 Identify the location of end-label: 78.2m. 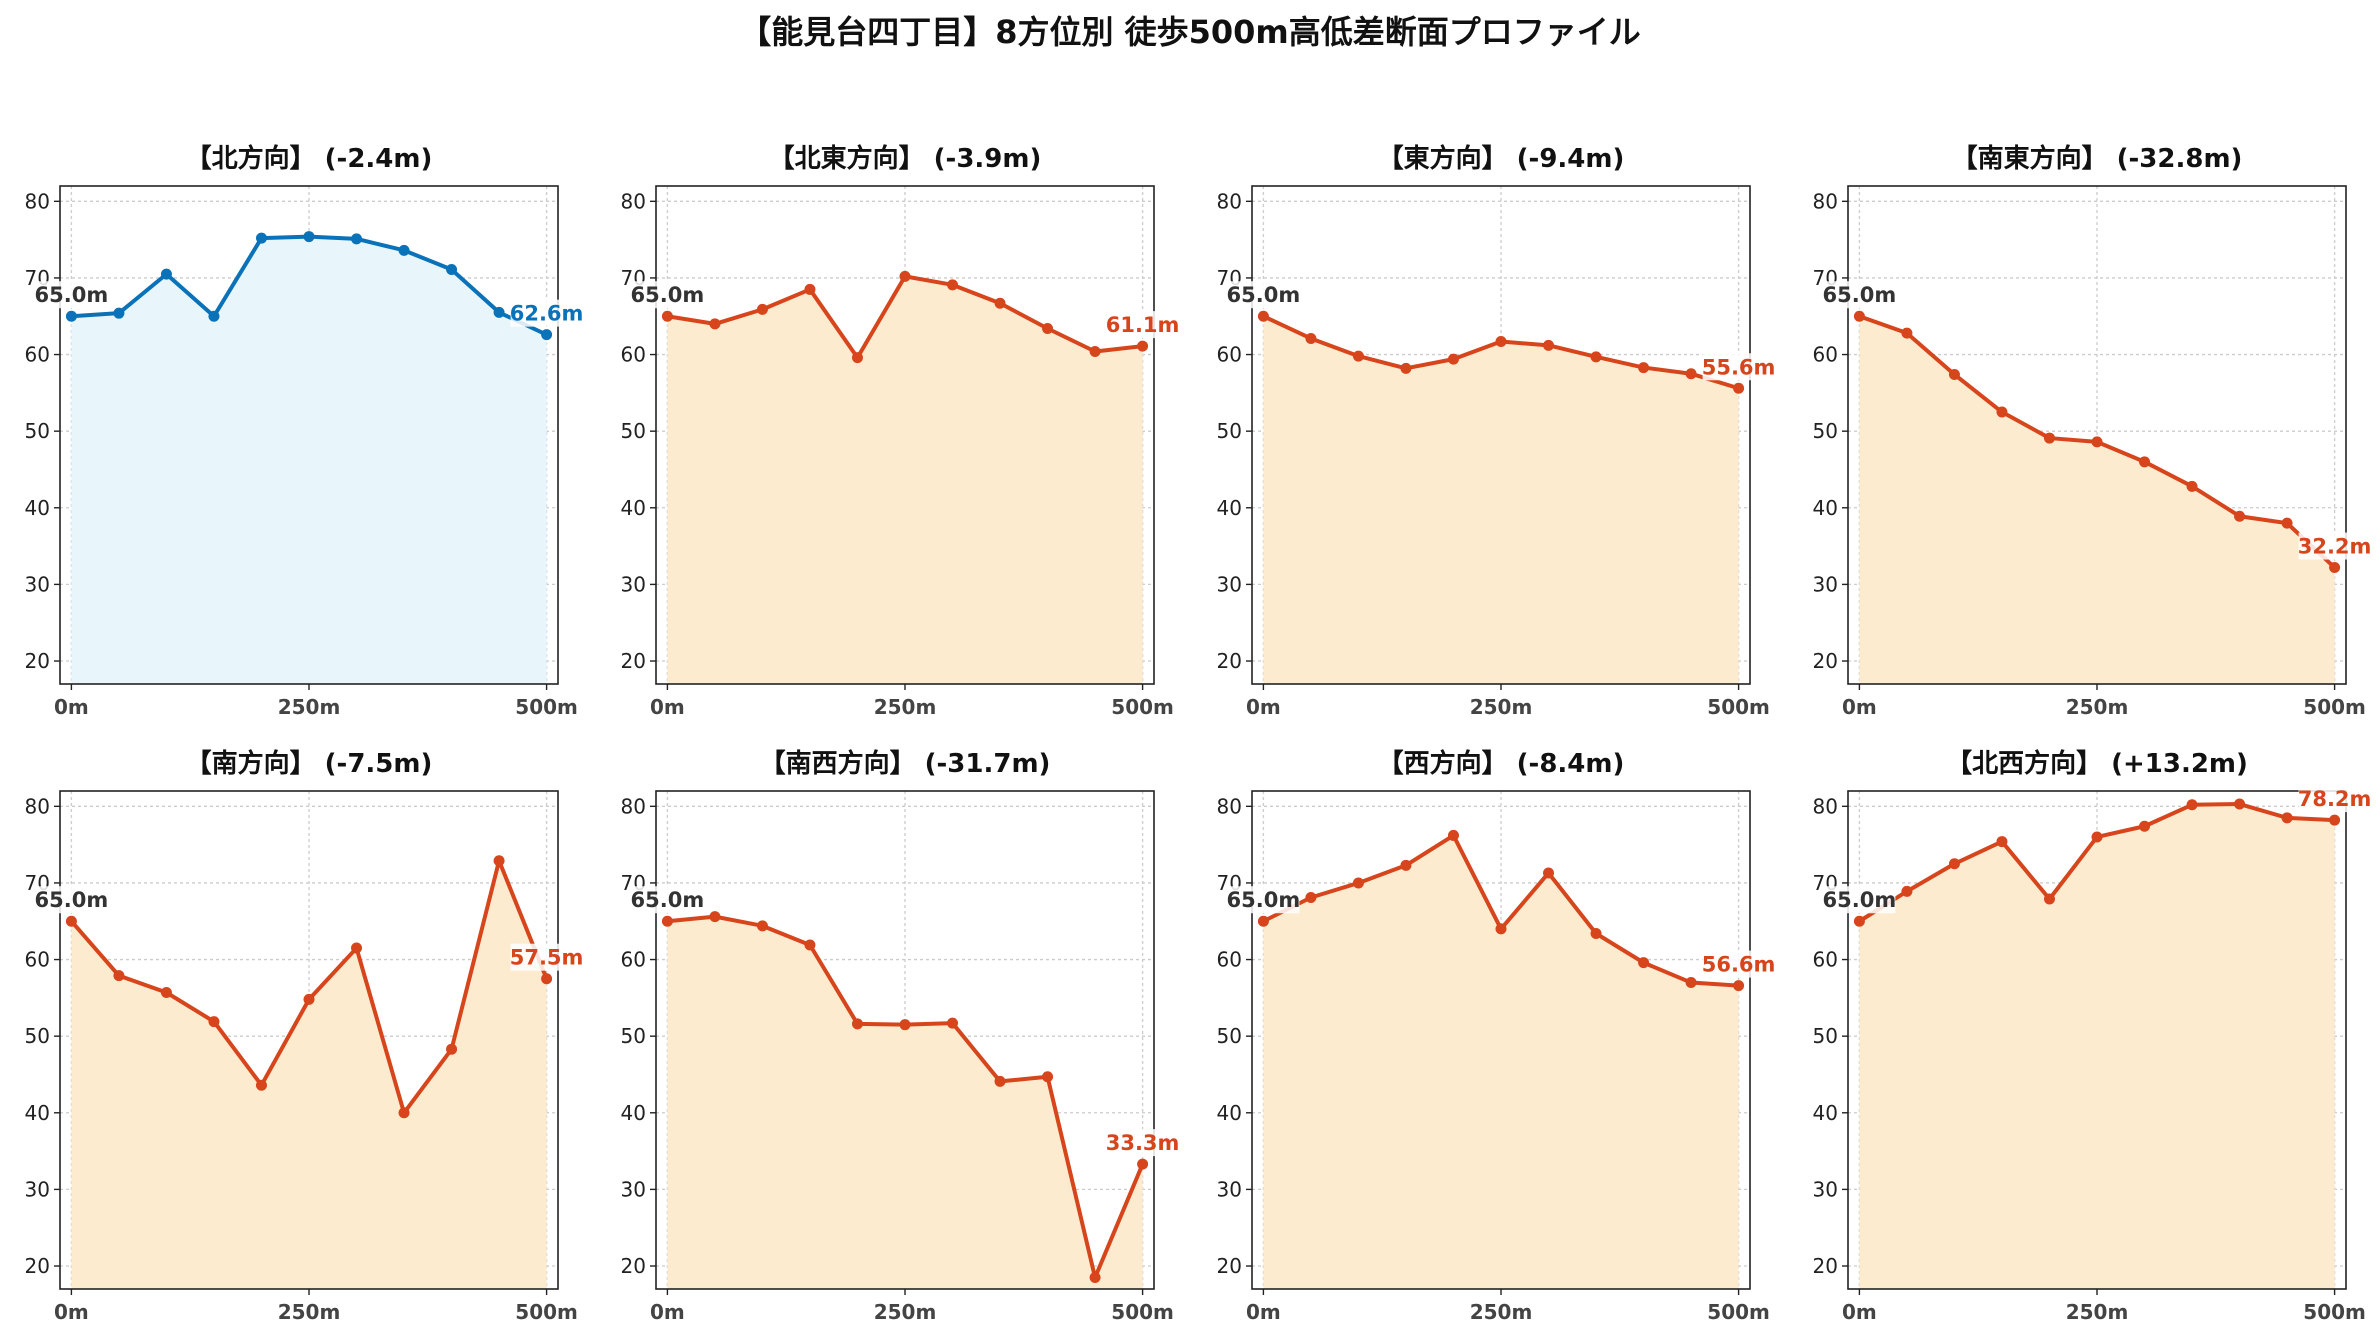
(2335, 799).